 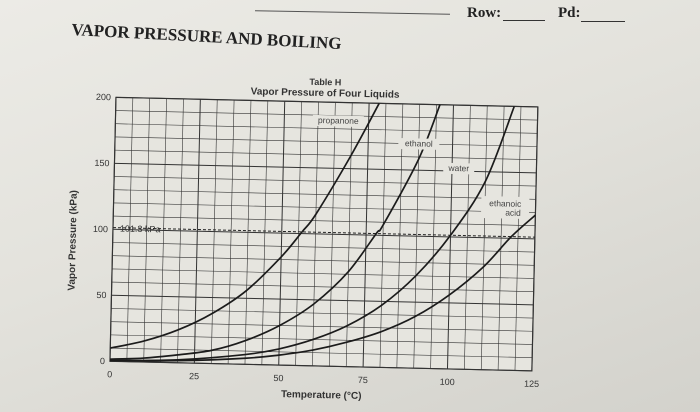 I want to click on y-tick-label: 0, so click(x=102, y=361).